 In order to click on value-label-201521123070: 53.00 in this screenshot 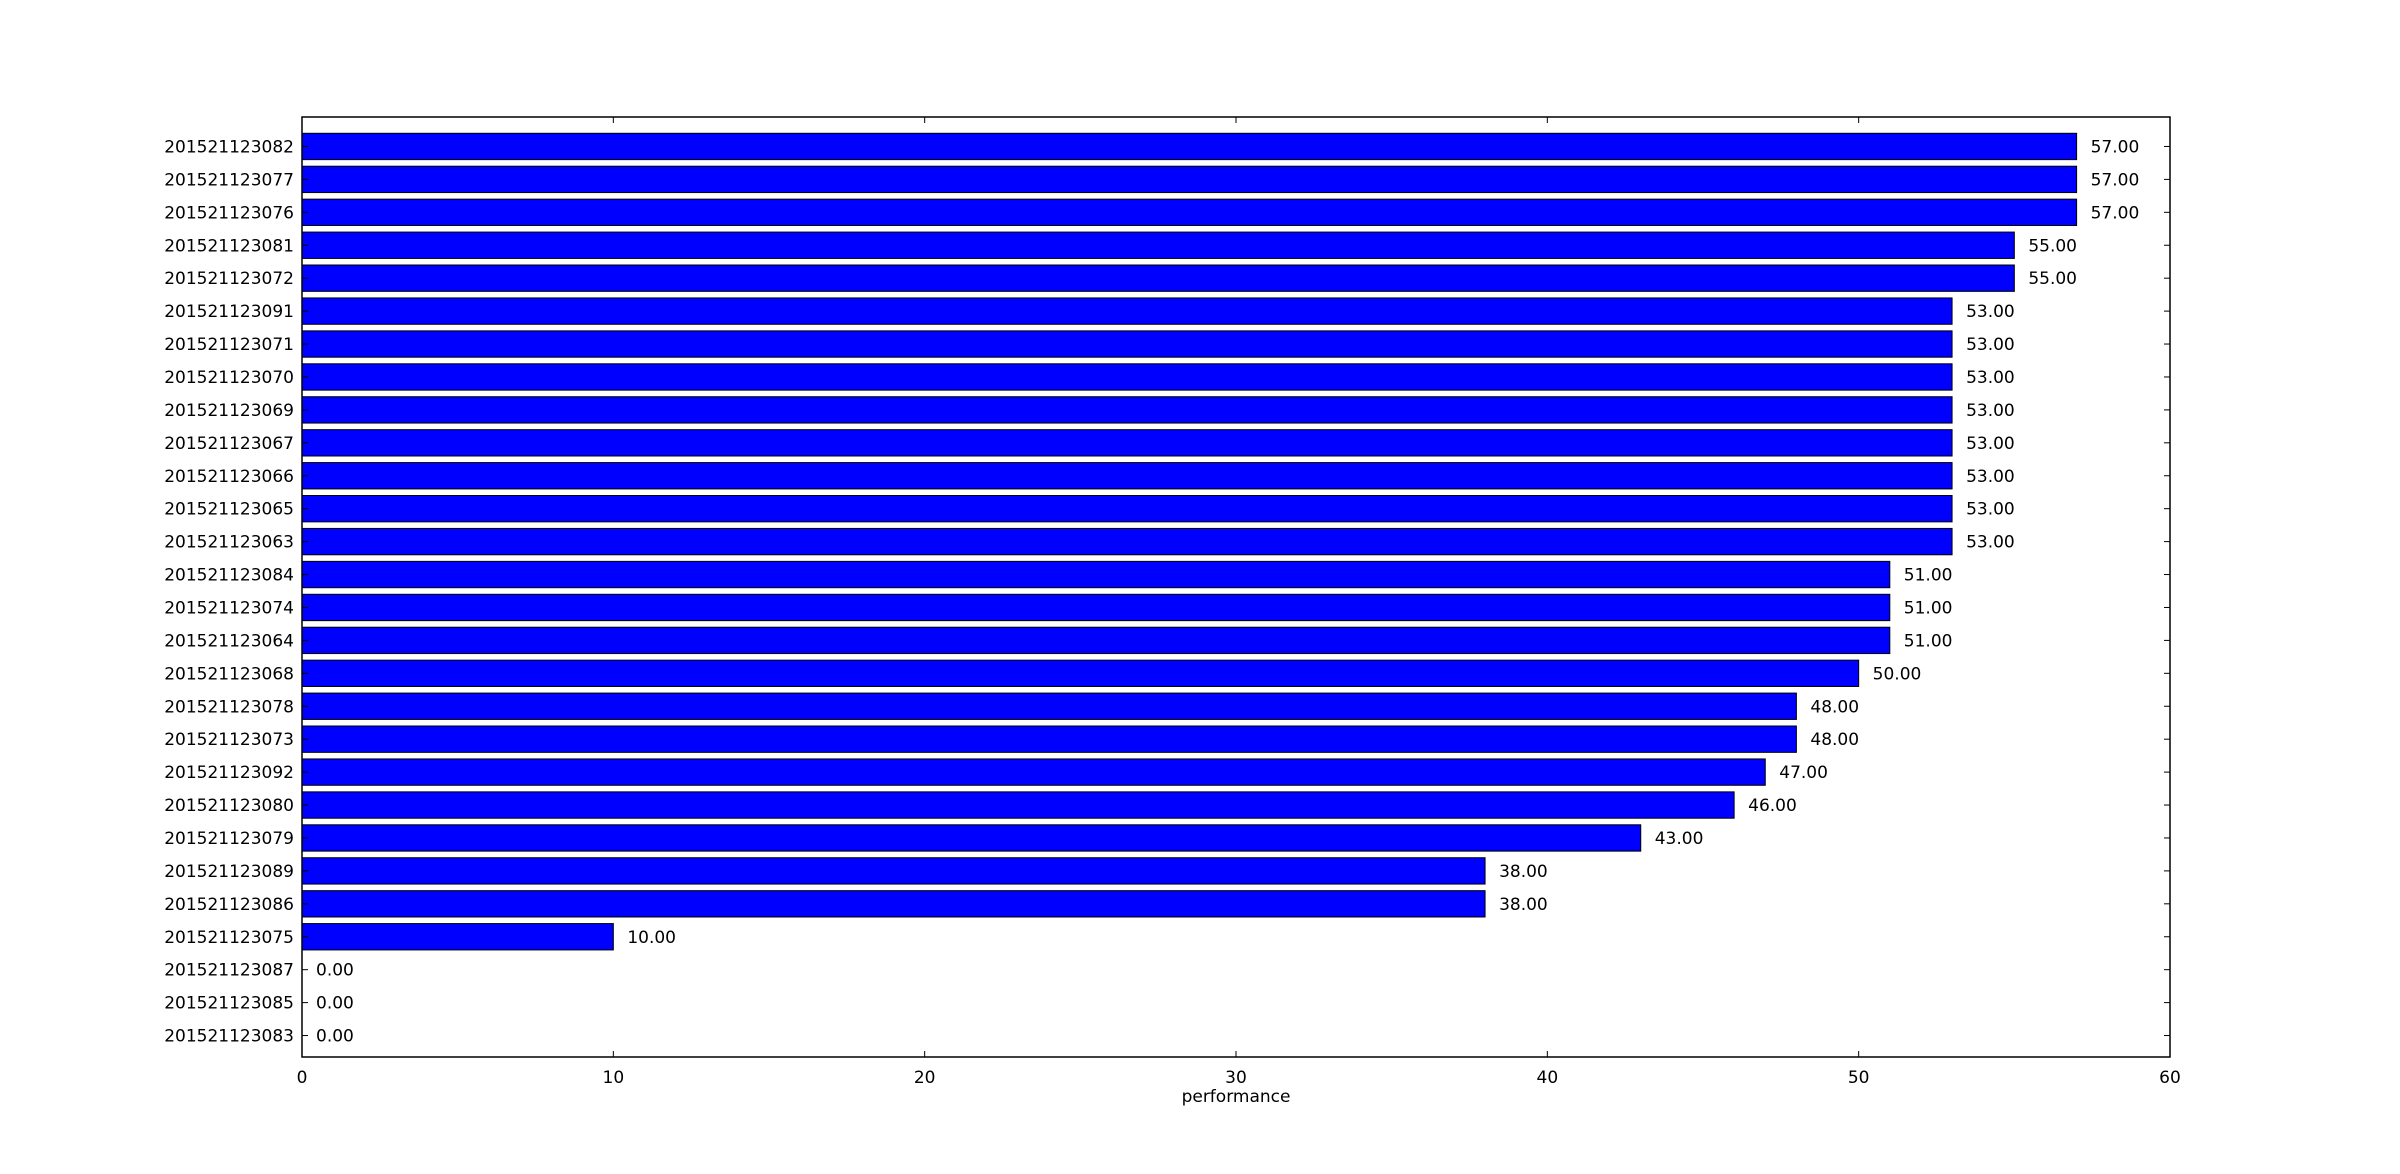, I will do `click(1990, 378)`.